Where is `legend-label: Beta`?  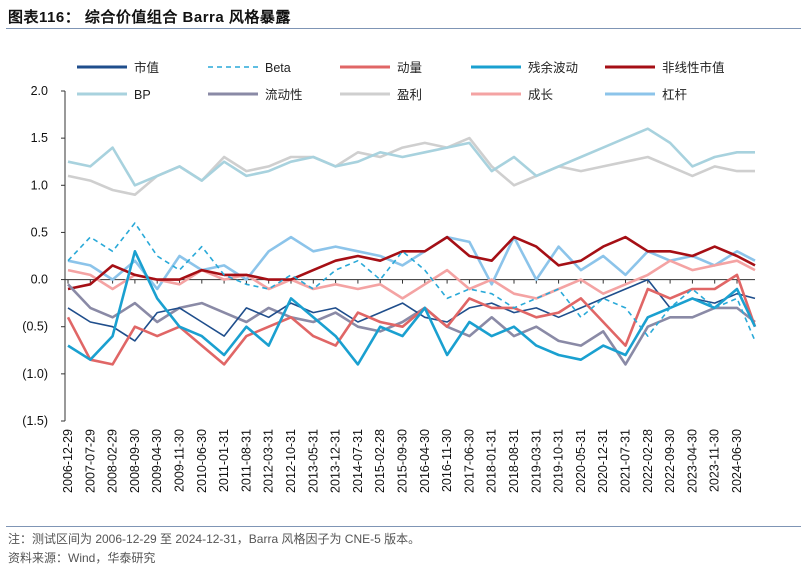
legend-label: Beta is located at coordinates (278, 68).